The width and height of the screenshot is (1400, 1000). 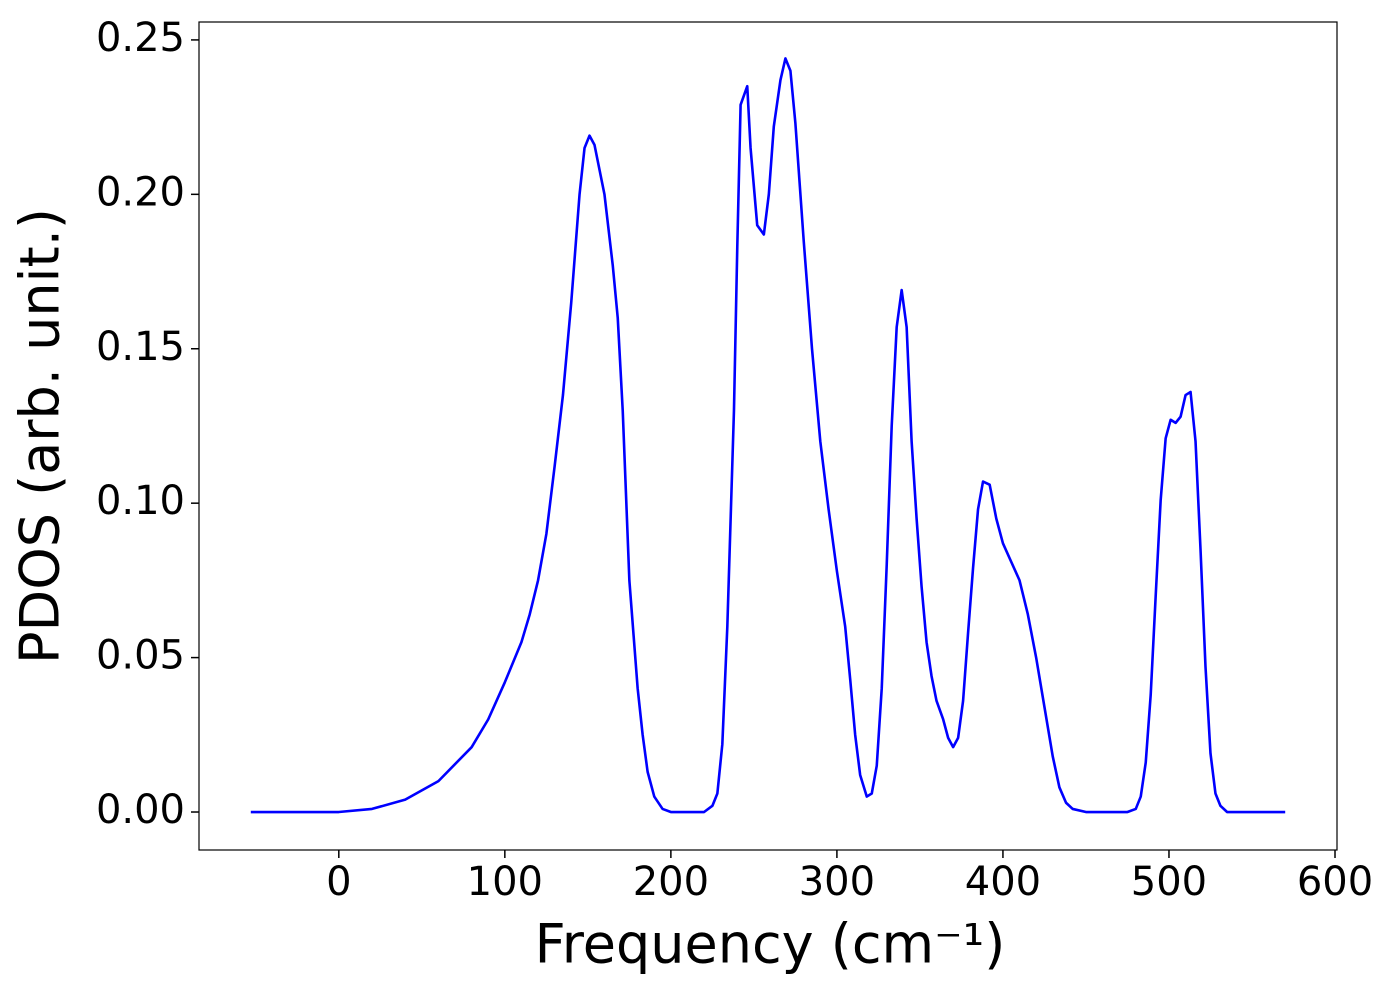 I want to click on x-axis-label: Frequency (cm⁻¹), so click(x=770, y=944).